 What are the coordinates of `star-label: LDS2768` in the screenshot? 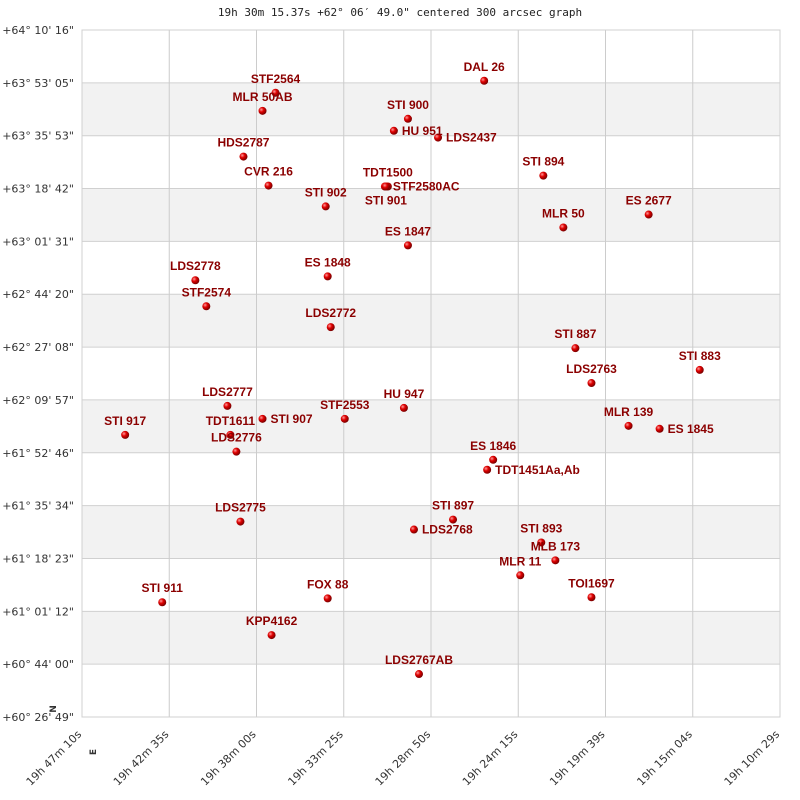 It's located at (447, 530).